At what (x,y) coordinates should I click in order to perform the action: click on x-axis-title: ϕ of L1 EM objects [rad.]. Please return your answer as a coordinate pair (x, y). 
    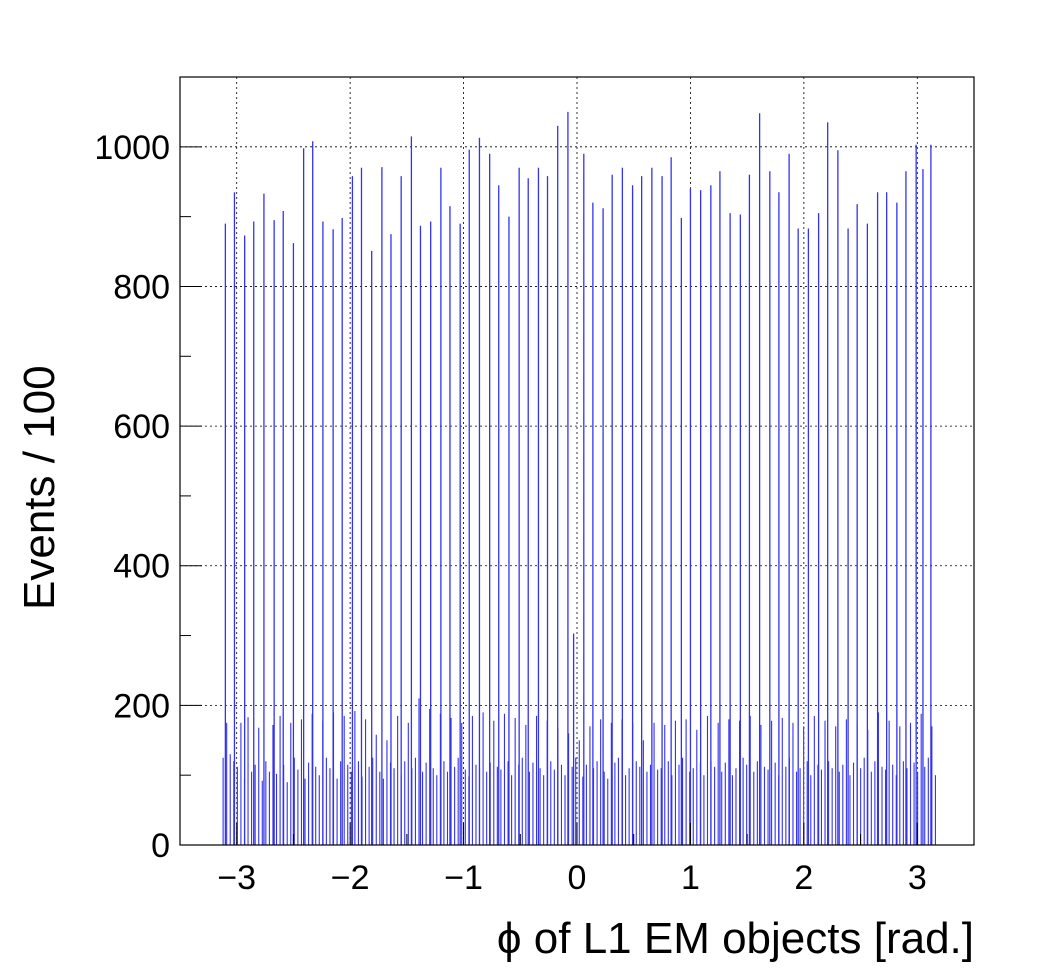
    Looking at the image, I should click on (735, 938).